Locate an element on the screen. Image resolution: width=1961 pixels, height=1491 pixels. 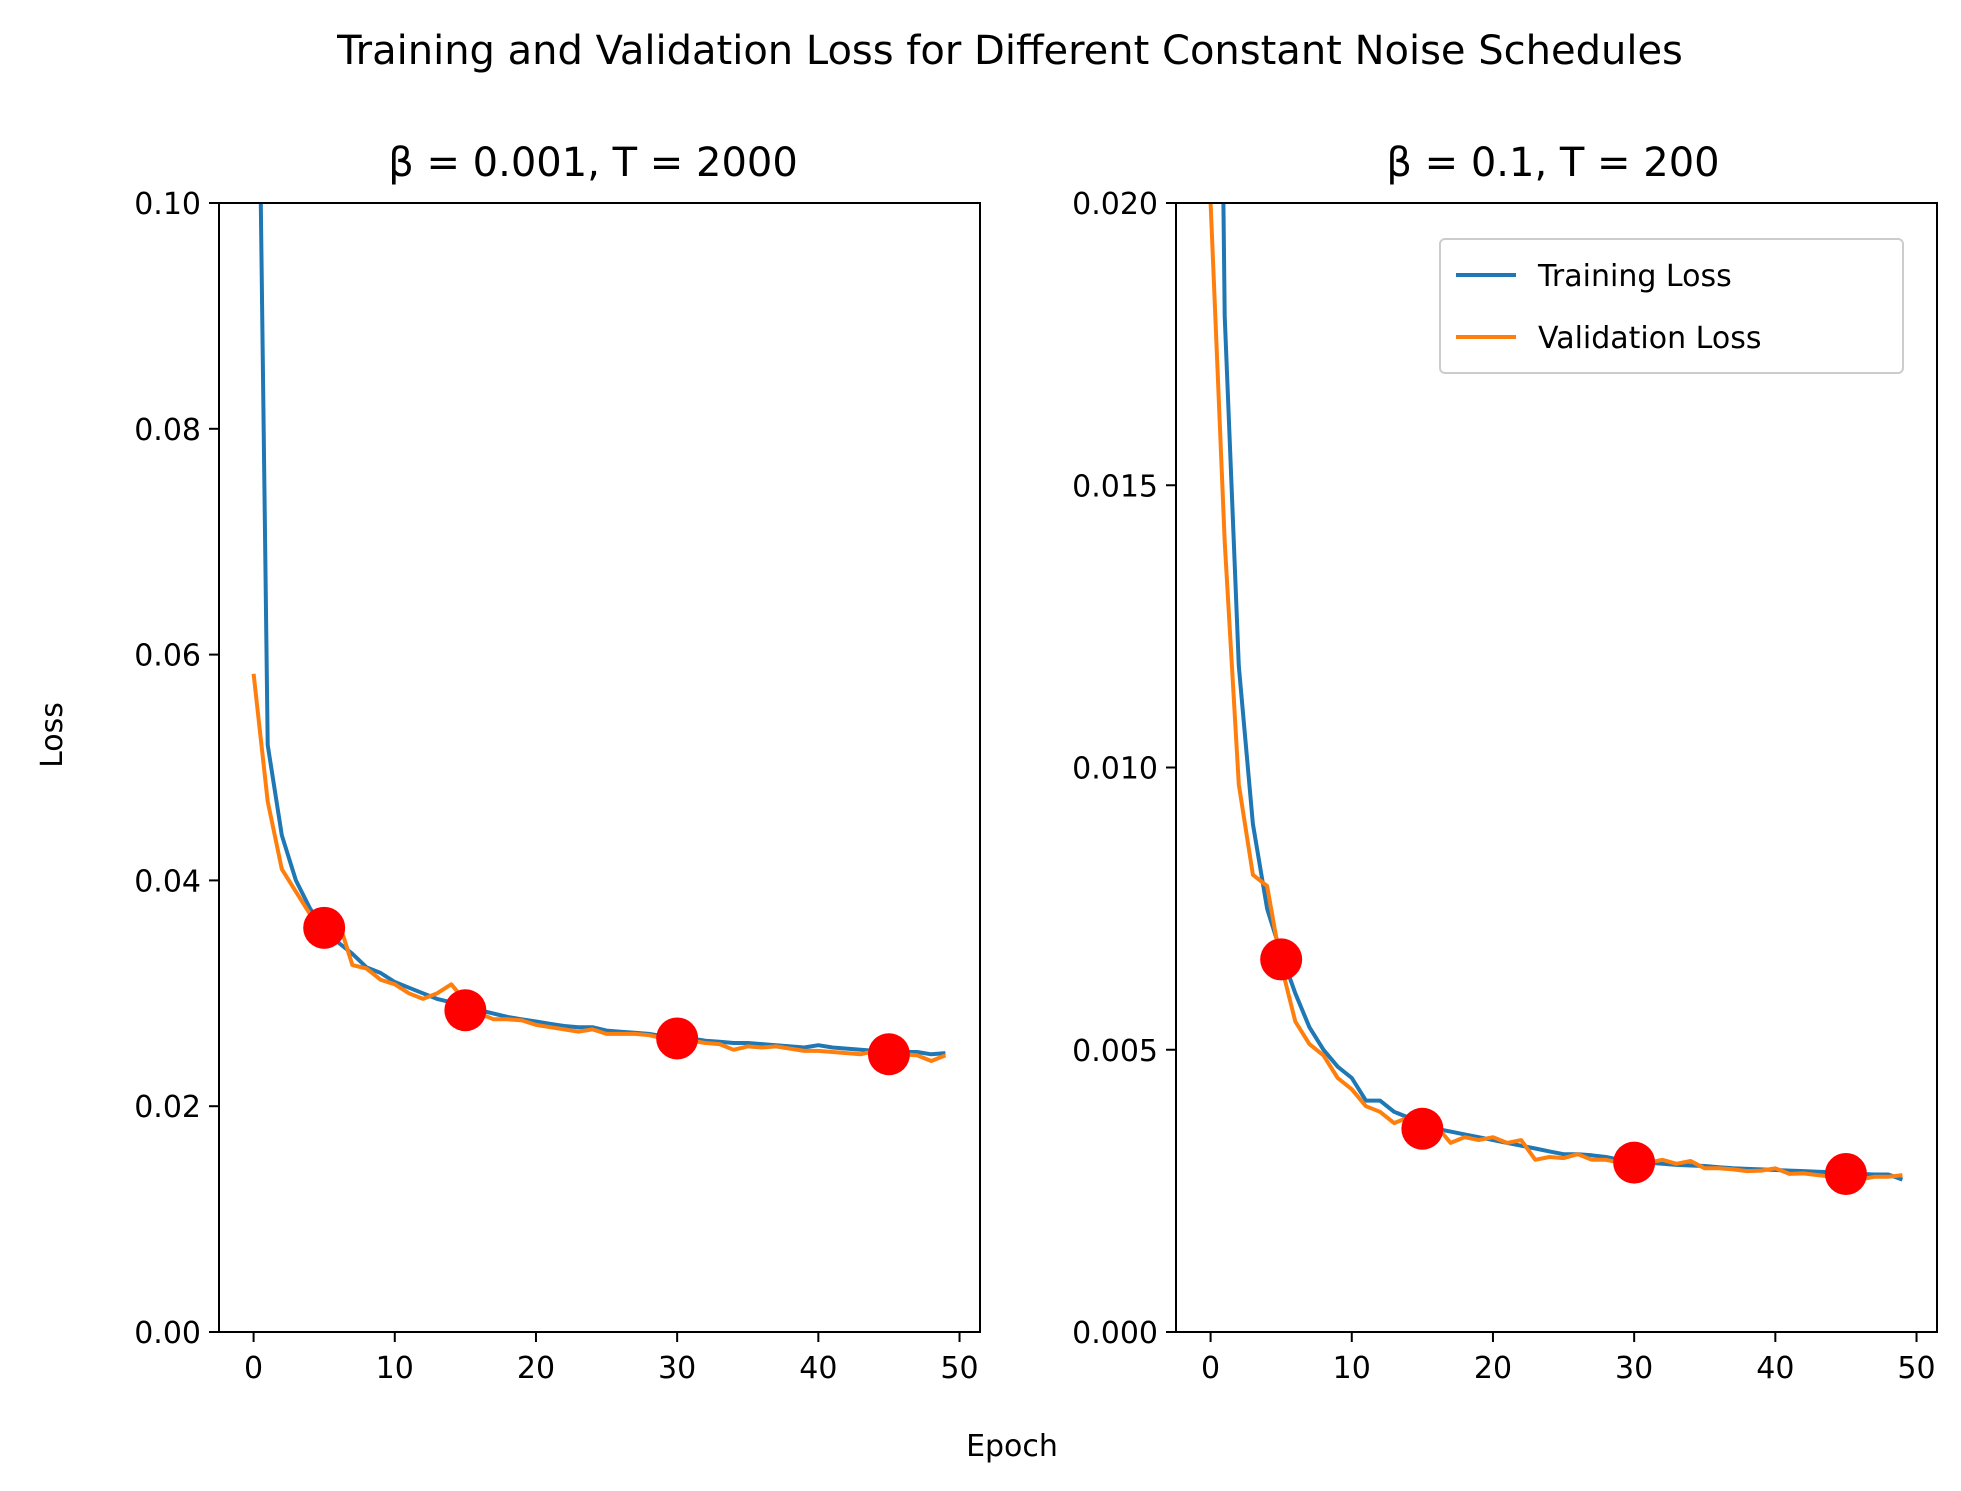
y-tick-label: 0.005 is located at coordinates (1115, 1051).